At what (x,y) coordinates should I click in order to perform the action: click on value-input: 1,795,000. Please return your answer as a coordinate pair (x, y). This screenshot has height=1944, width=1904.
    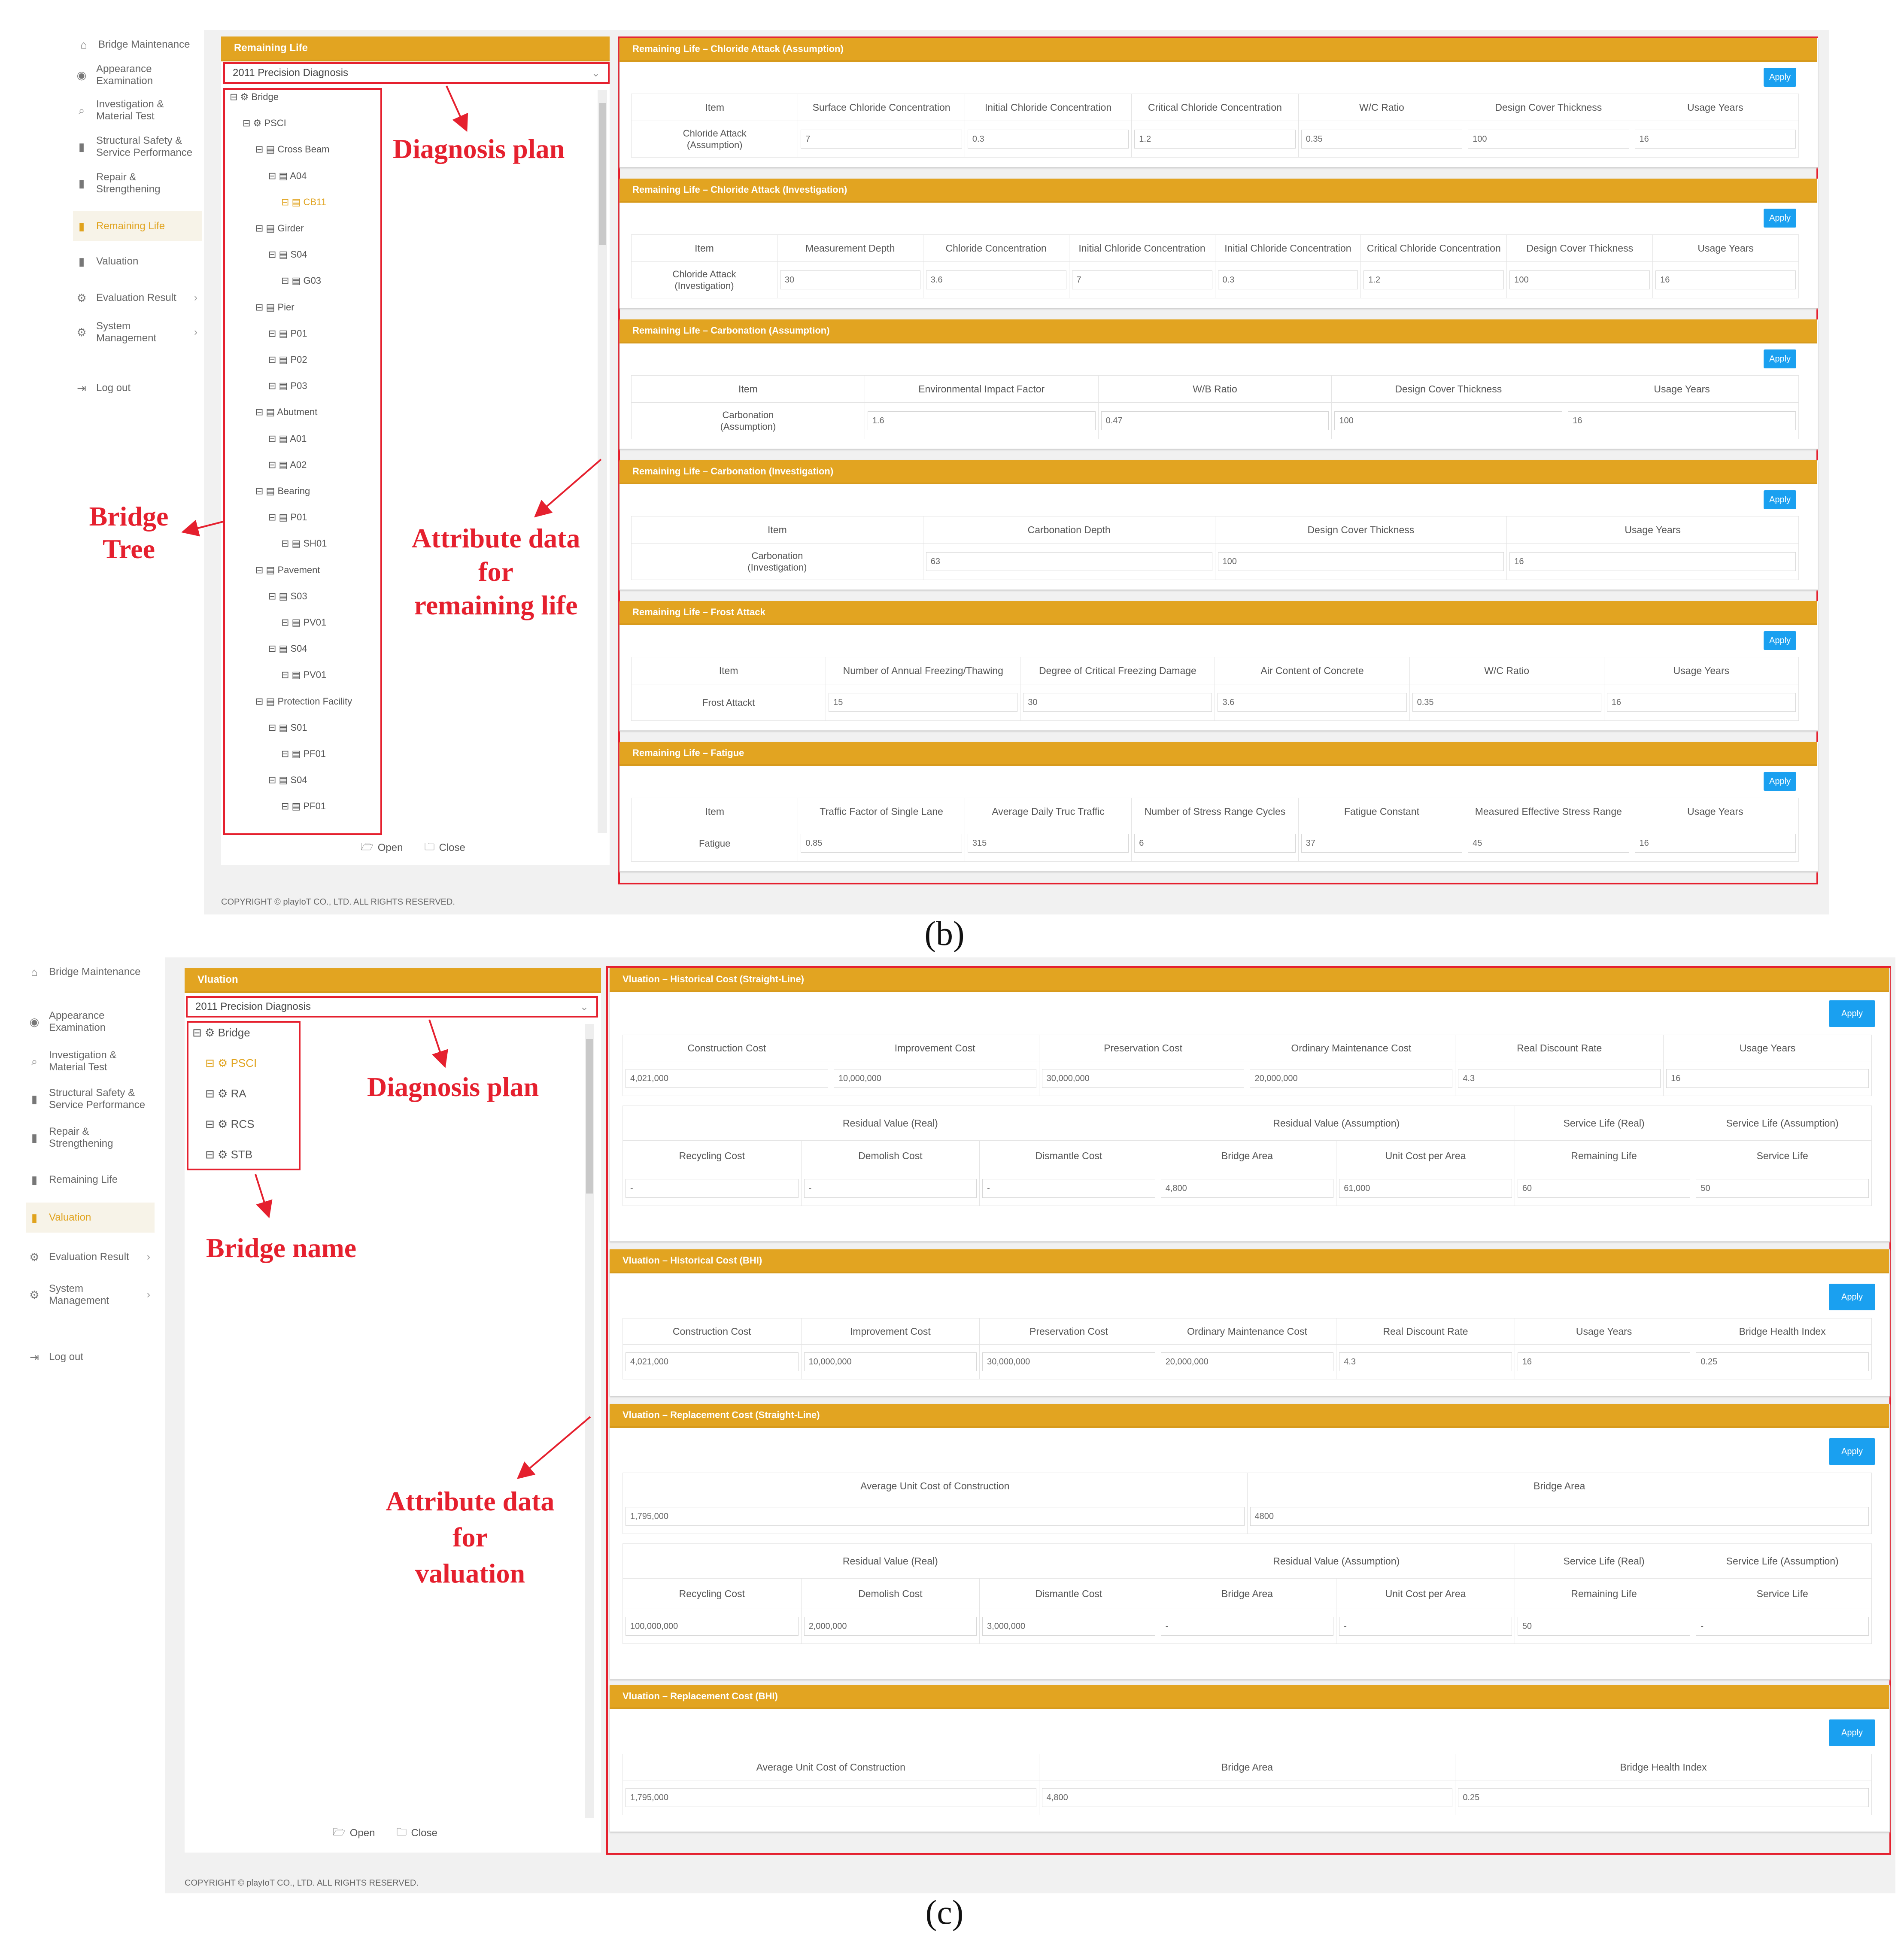
    Looking at the image, I should click on (935, 1516).